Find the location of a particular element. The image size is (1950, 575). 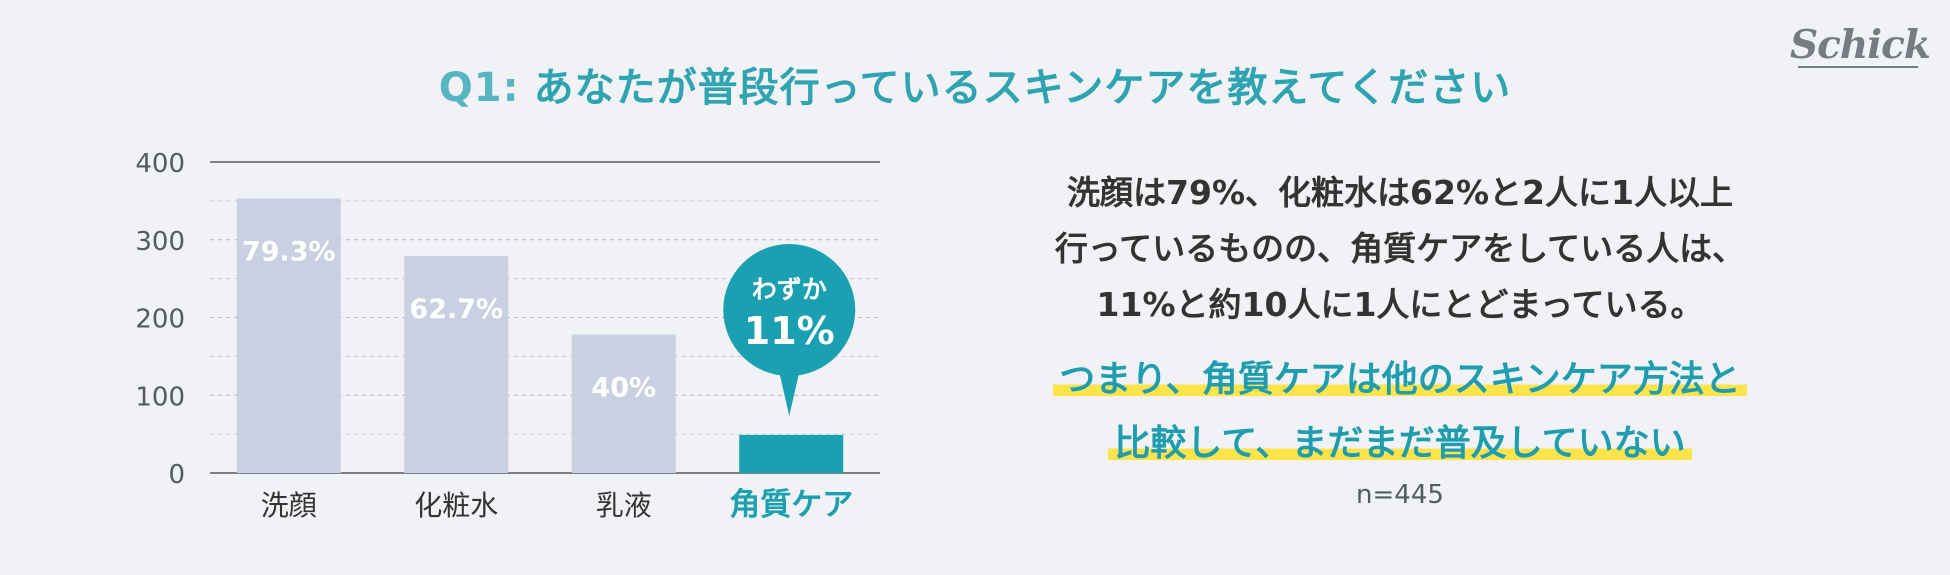

category-label: 洗顔 is located at coordinates (289, 505).